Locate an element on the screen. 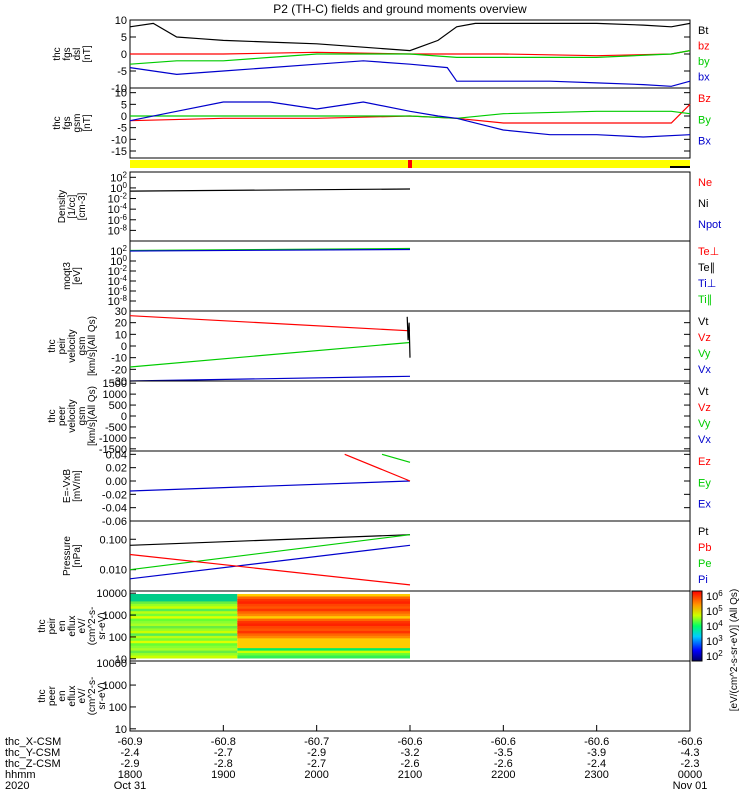 The image size is (750, 800). y-tick-label-exponent: 2 is located at coordinates (125, 174).